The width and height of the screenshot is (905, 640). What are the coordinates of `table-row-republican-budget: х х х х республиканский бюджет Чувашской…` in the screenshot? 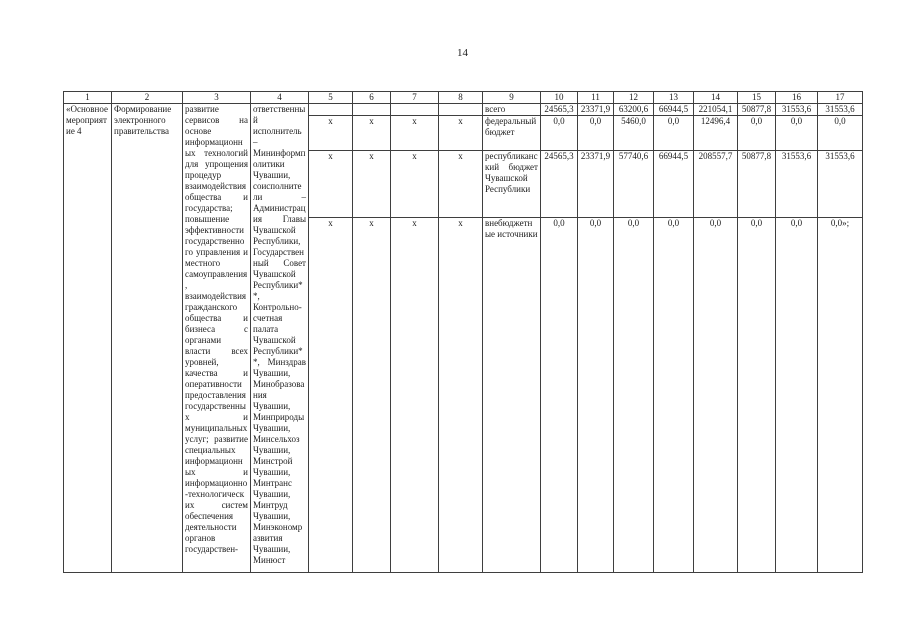 It's located at (463, 184).